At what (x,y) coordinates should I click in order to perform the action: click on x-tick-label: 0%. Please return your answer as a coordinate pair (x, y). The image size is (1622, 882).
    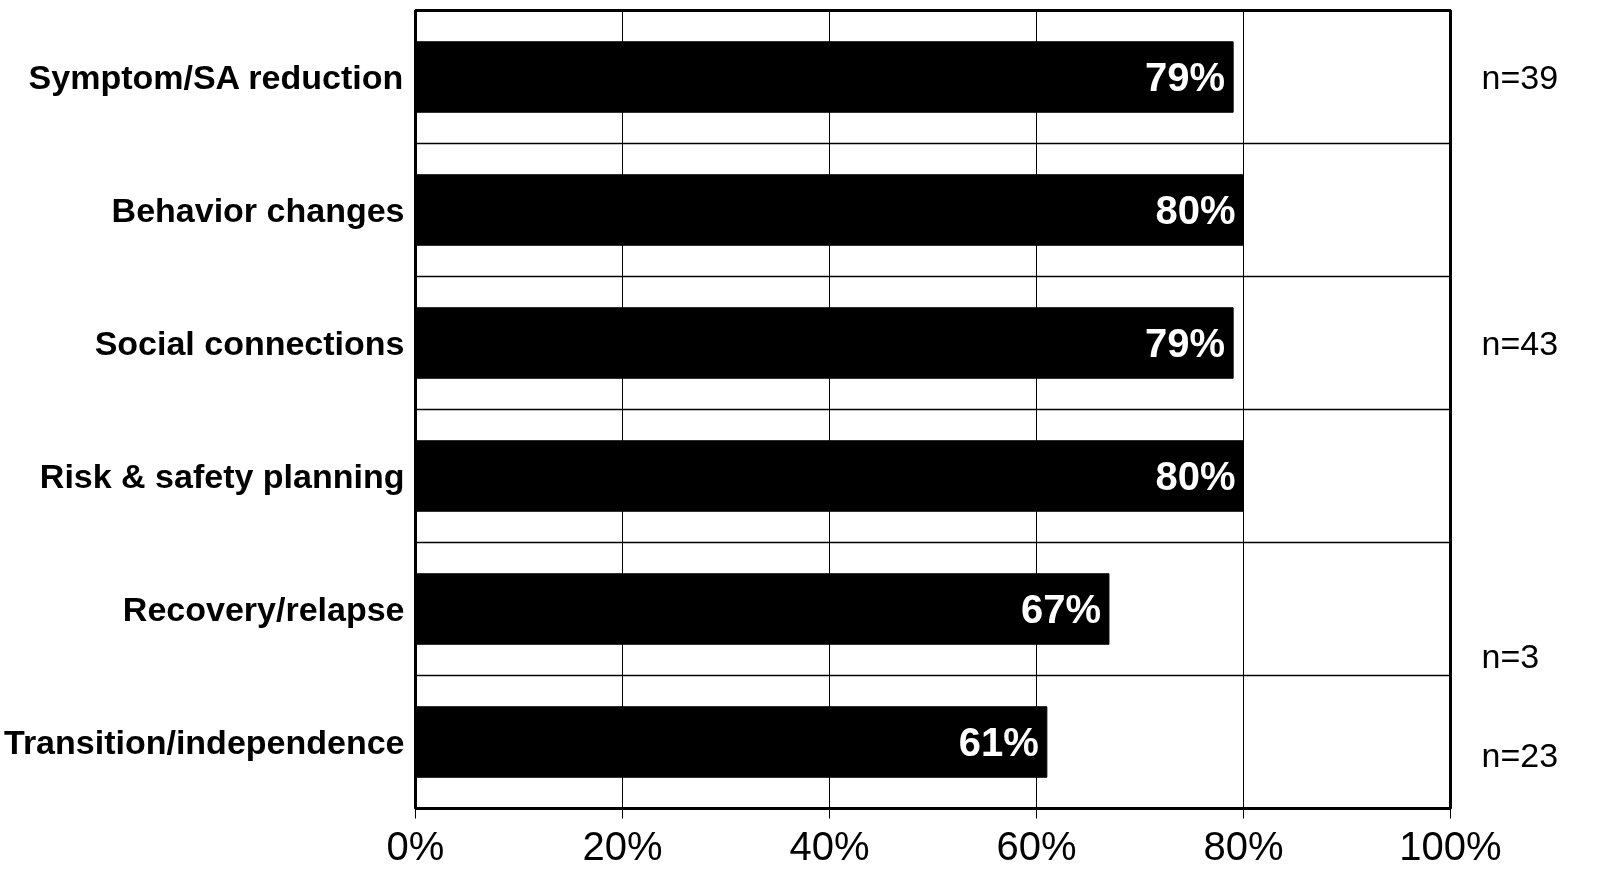
    Looking at the image, I should click on (415, 845).